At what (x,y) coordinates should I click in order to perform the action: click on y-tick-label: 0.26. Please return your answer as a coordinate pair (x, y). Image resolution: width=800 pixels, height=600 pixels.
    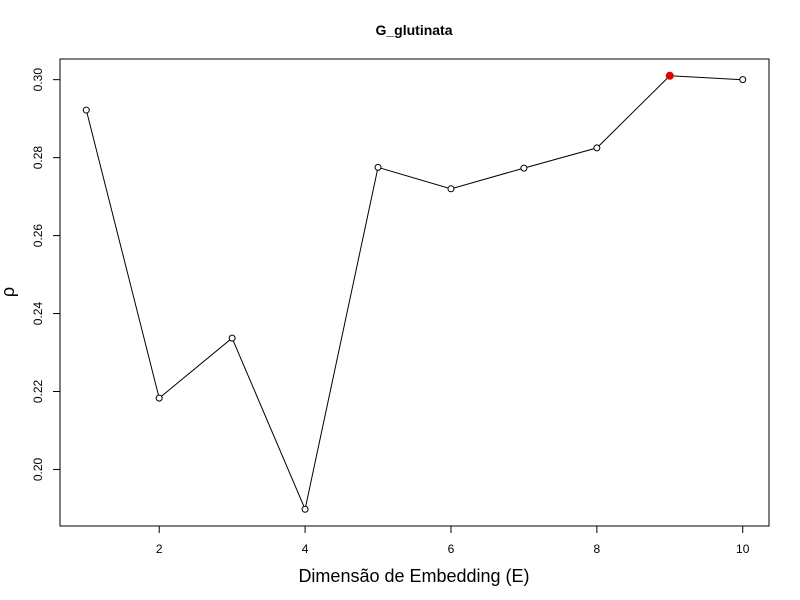
    Looking at the image, I should click on (38, 236).